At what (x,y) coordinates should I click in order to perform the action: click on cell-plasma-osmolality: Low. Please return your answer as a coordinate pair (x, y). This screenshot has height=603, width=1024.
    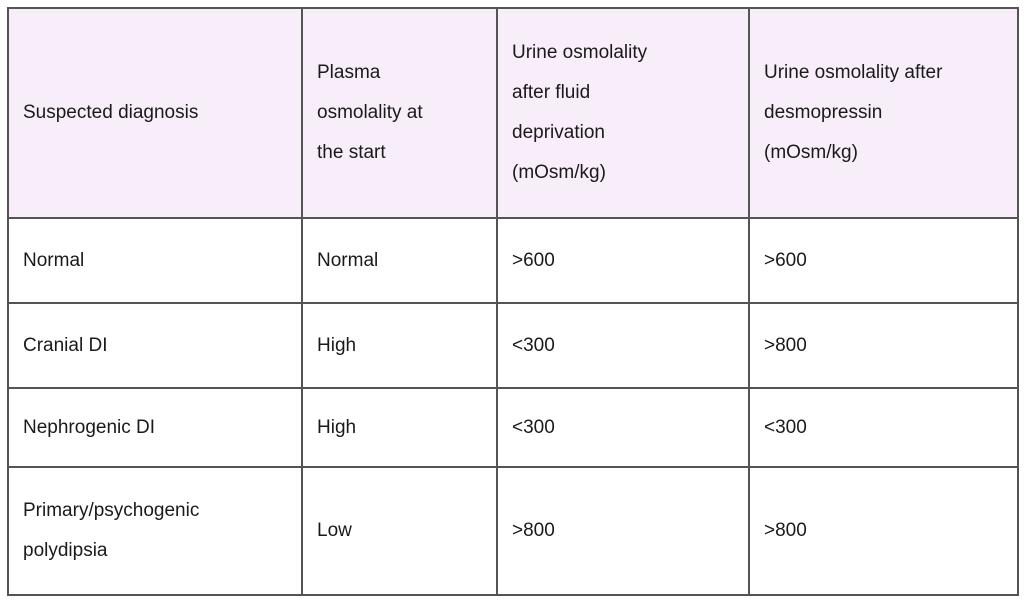
    Looking at the image, I should click on (399, 531).